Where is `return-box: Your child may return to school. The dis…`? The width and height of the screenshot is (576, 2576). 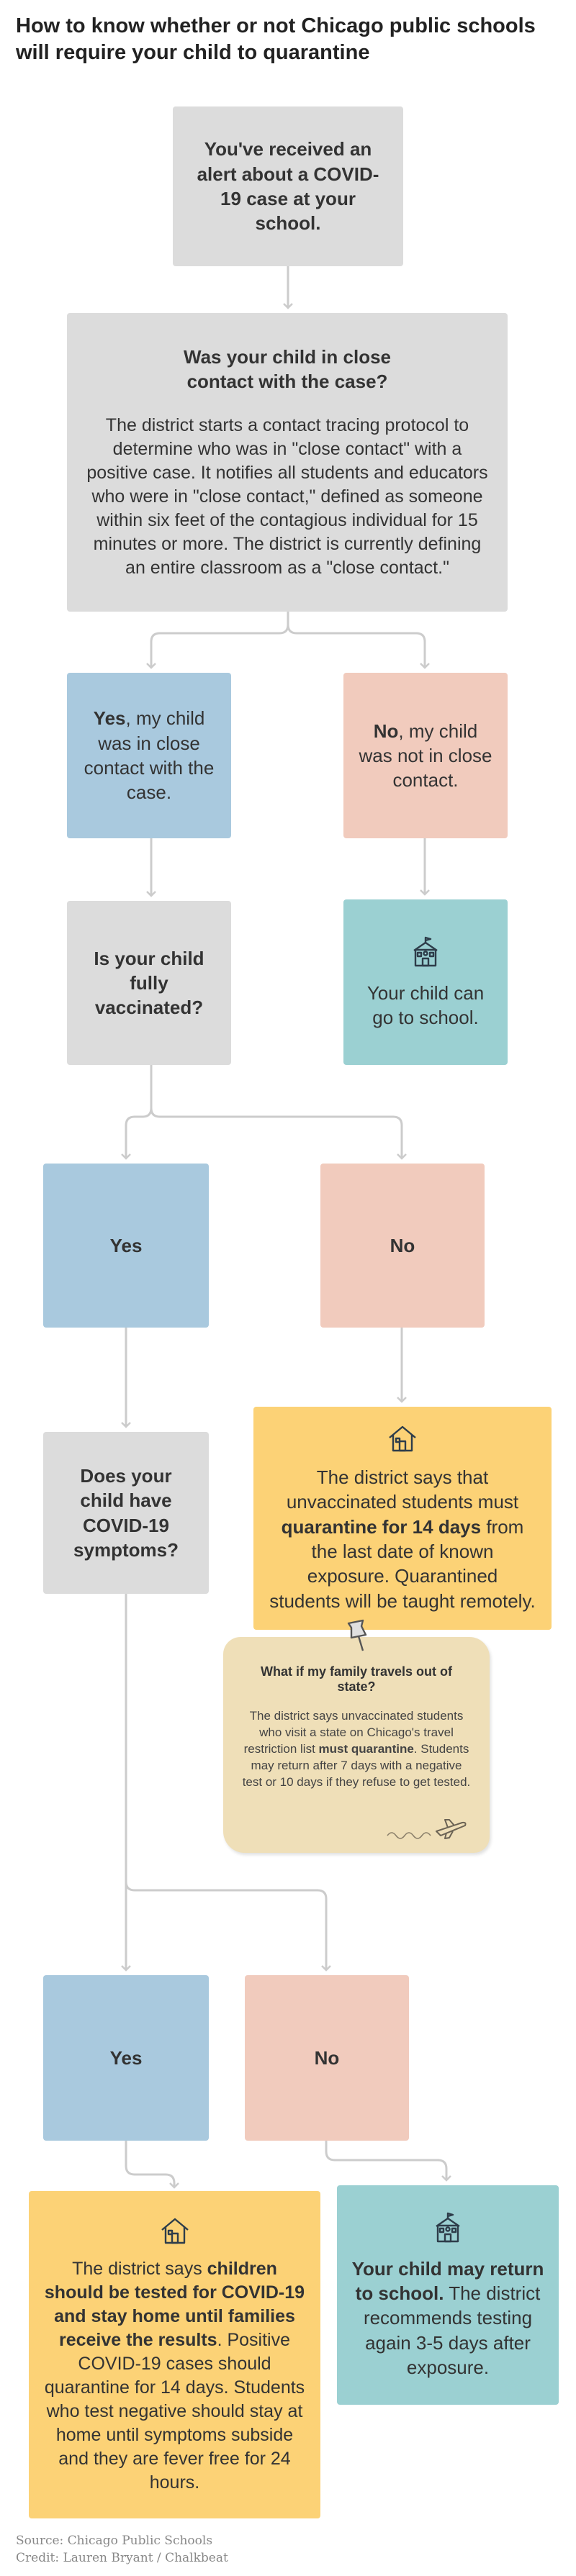 return-box: Your child may return to school. The dis… is located at coordinates (448, 2295).